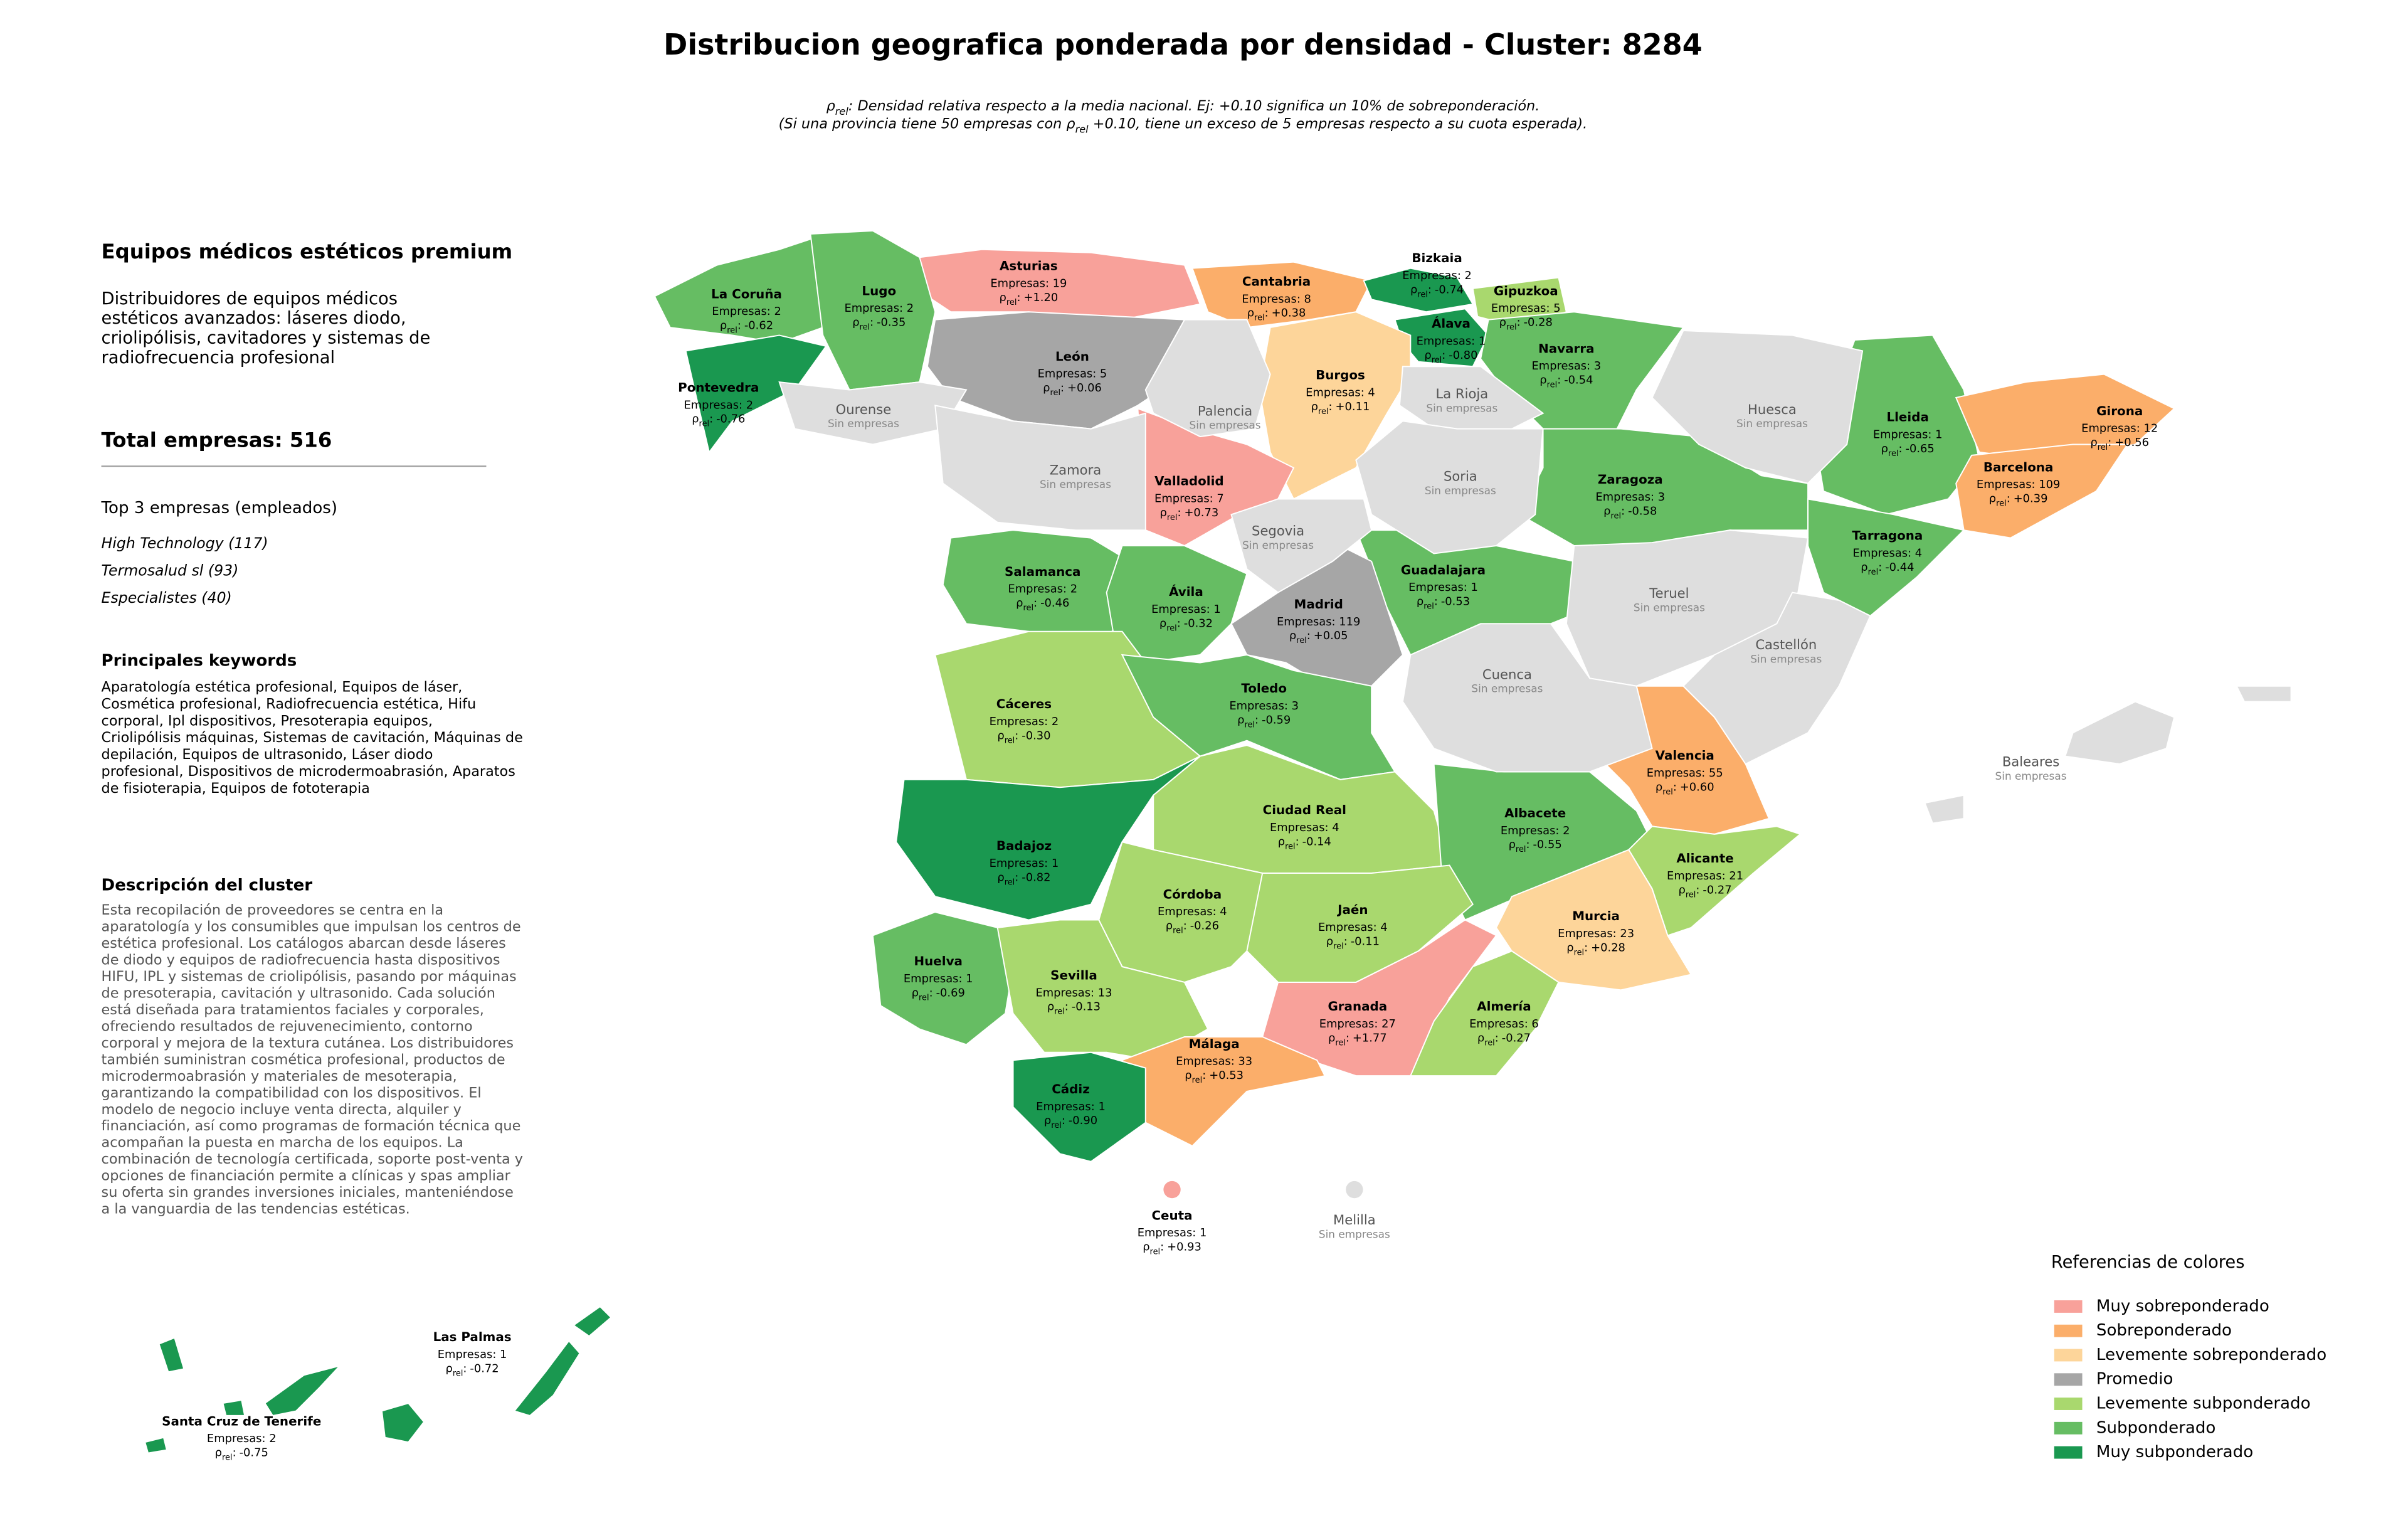 The width and height of the screenshot is (2408, 1528). What do you see at coordinates (2030, 762) in the screenshot?
I see `province-name: Baleares` at bounding box center [2030, 762].